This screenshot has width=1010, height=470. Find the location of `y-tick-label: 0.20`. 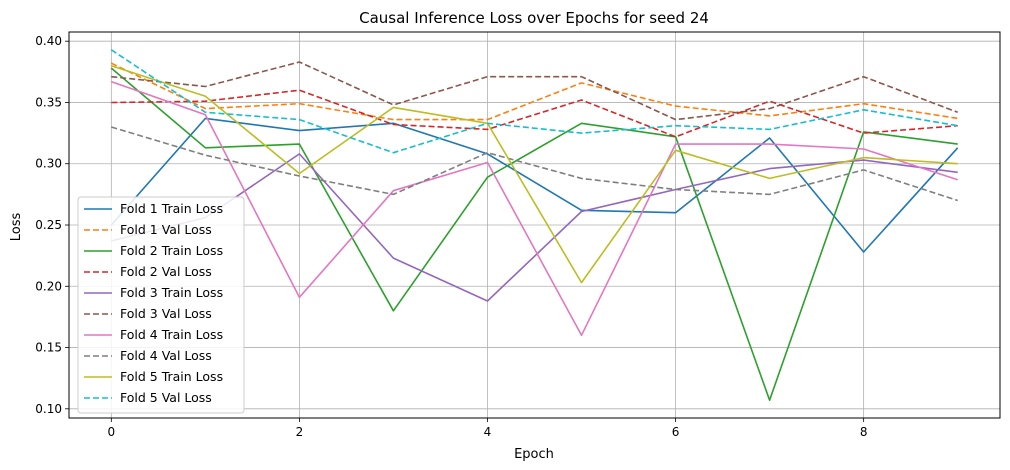

y-tick-label: 0.20 is located at coordinates (48, 286).